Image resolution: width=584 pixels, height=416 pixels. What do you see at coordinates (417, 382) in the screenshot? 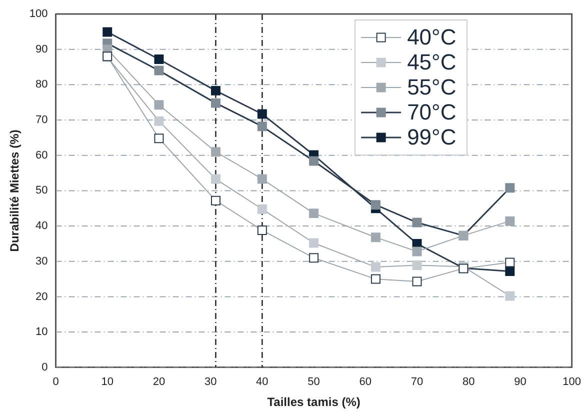
I see `x-tick-label: 70` at bounding box center [417, 382].